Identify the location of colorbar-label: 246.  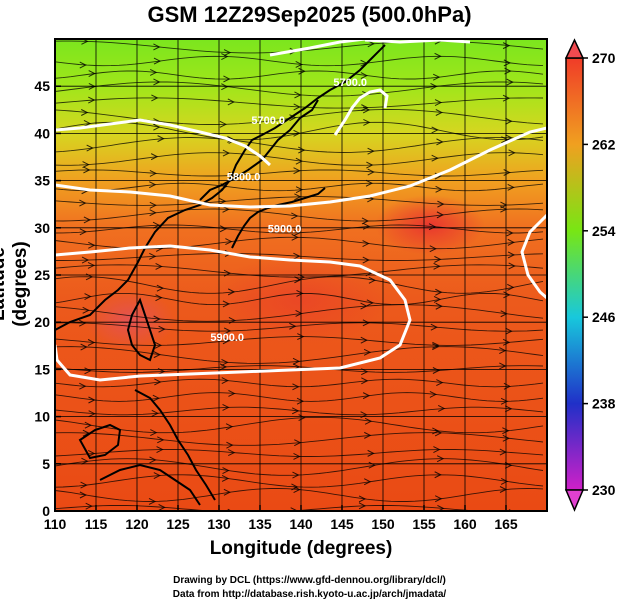
(604, 317).